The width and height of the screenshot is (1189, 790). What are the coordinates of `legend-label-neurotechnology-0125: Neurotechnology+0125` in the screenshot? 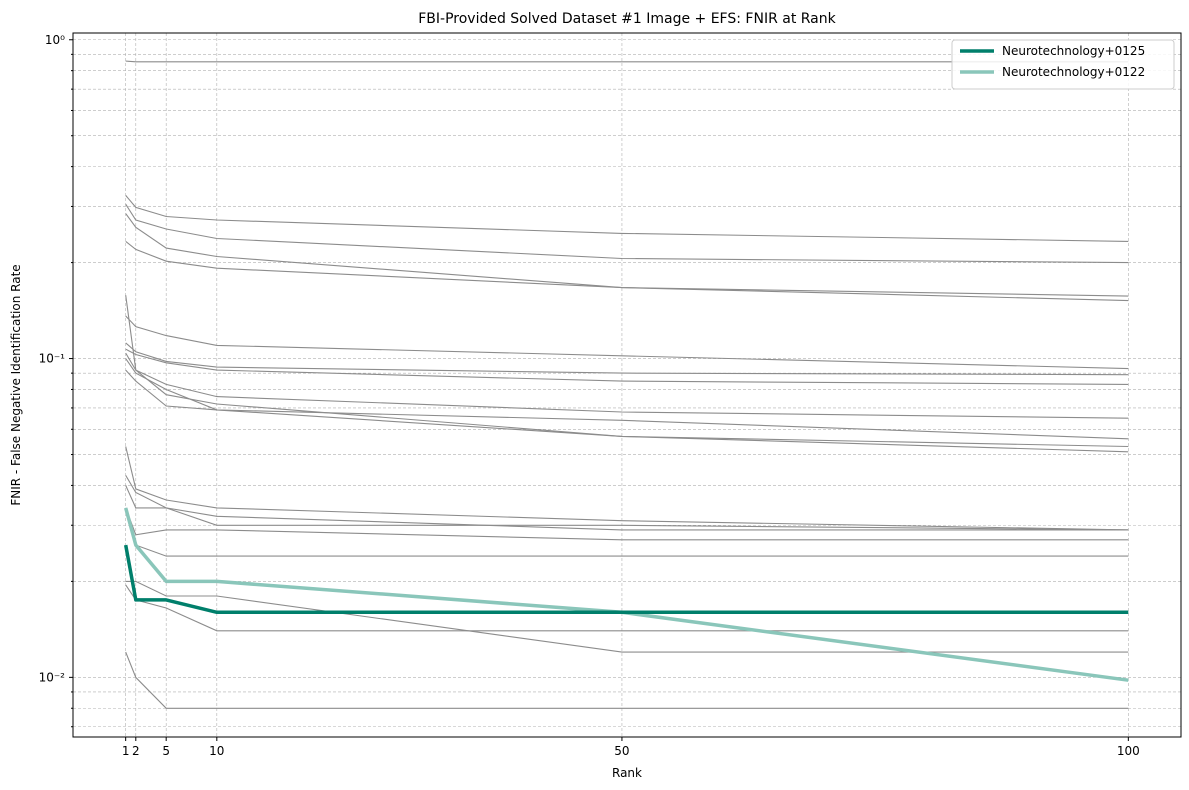 It's located at (1073, 51).